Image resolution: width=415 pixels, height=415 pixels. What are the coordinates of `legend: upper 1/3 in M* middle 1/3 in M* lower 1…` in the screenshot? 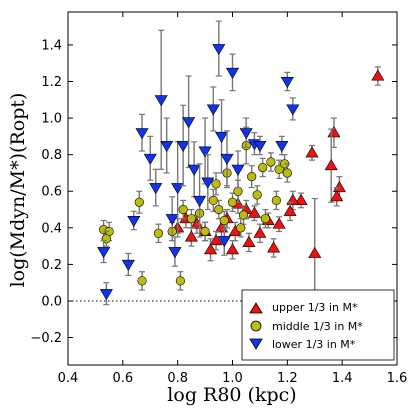 It's located at (318, 325).